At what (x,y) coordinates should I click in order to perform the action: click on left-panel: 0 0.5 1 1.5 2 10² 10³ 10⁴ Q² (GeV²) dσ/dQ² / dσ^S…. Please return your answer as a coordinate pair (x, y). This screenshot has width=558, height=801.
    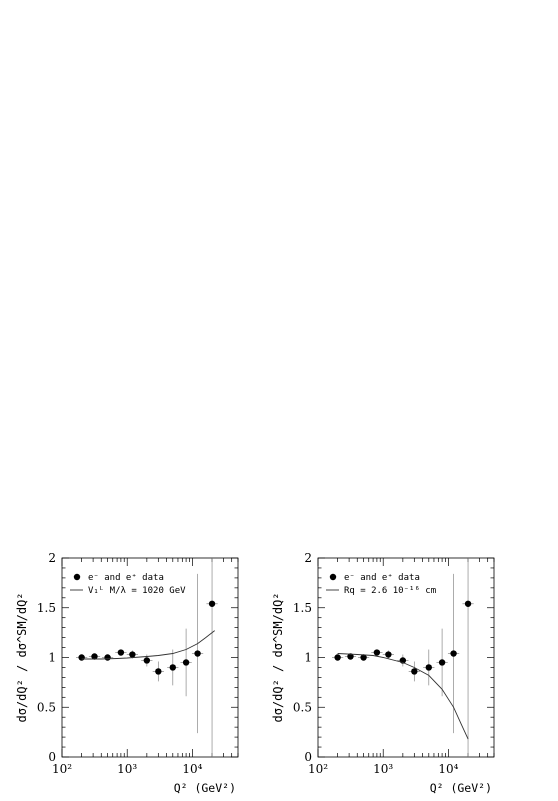
    Looking at the image, I should click on (127, 673).